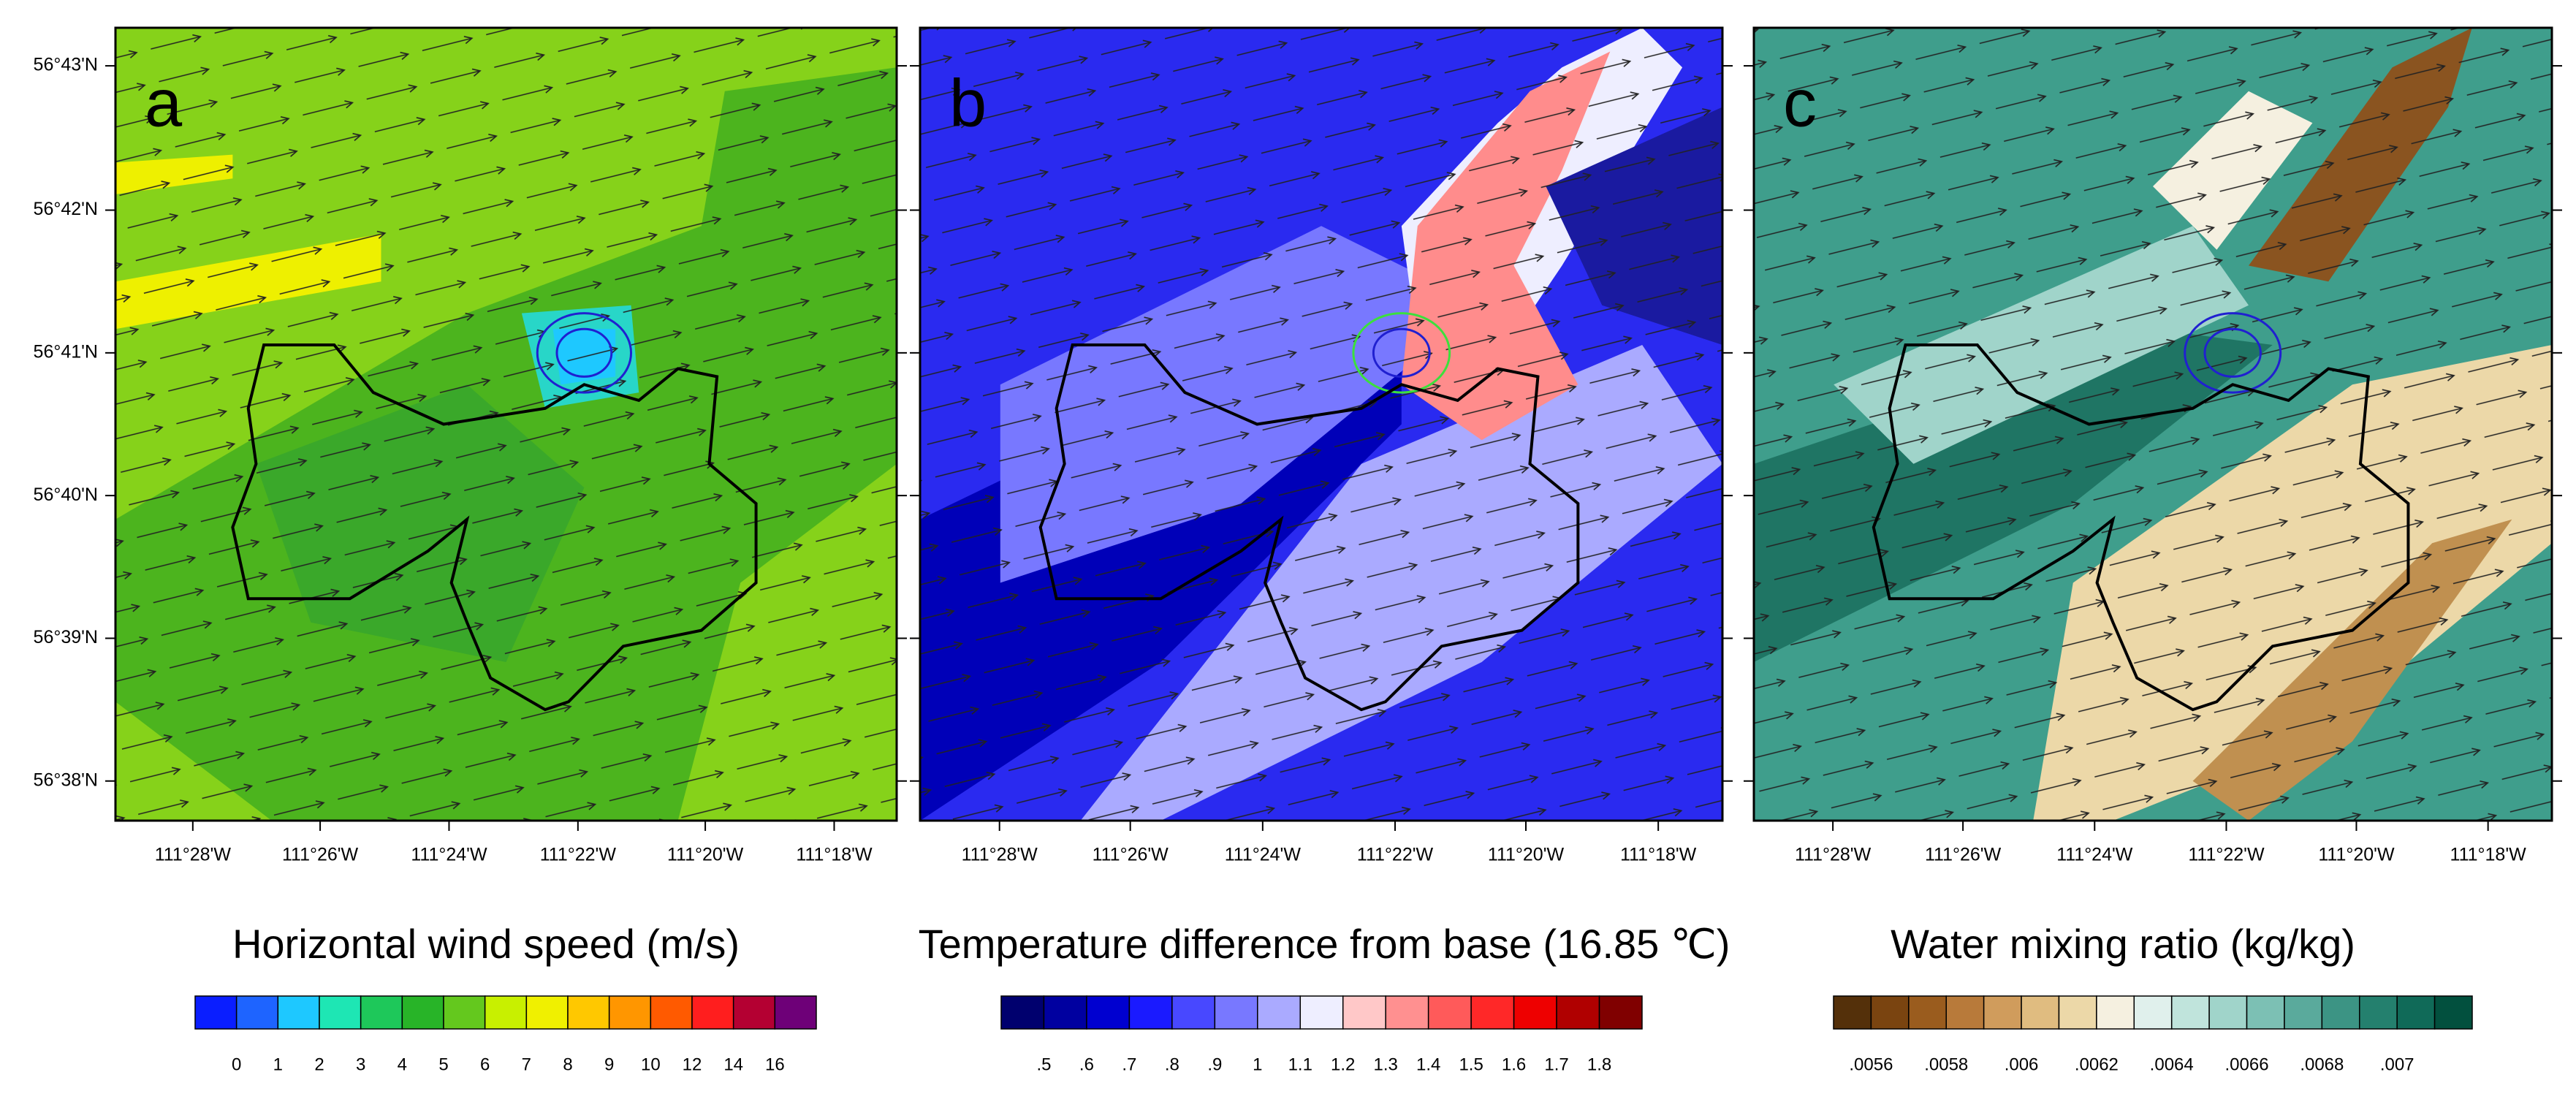 The image size is (2576, 1102). Describe the element at coordinates (402, 1064) in the screenshot. I see `colorbar-tick-label: 4` at that location.